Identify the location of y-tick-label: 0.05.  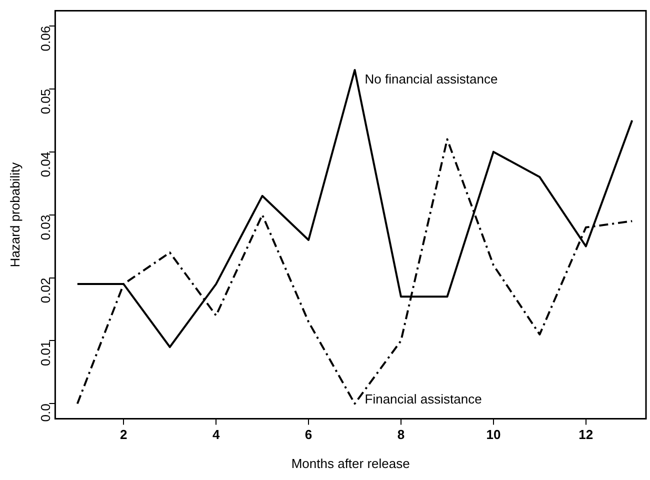
(45, 101).